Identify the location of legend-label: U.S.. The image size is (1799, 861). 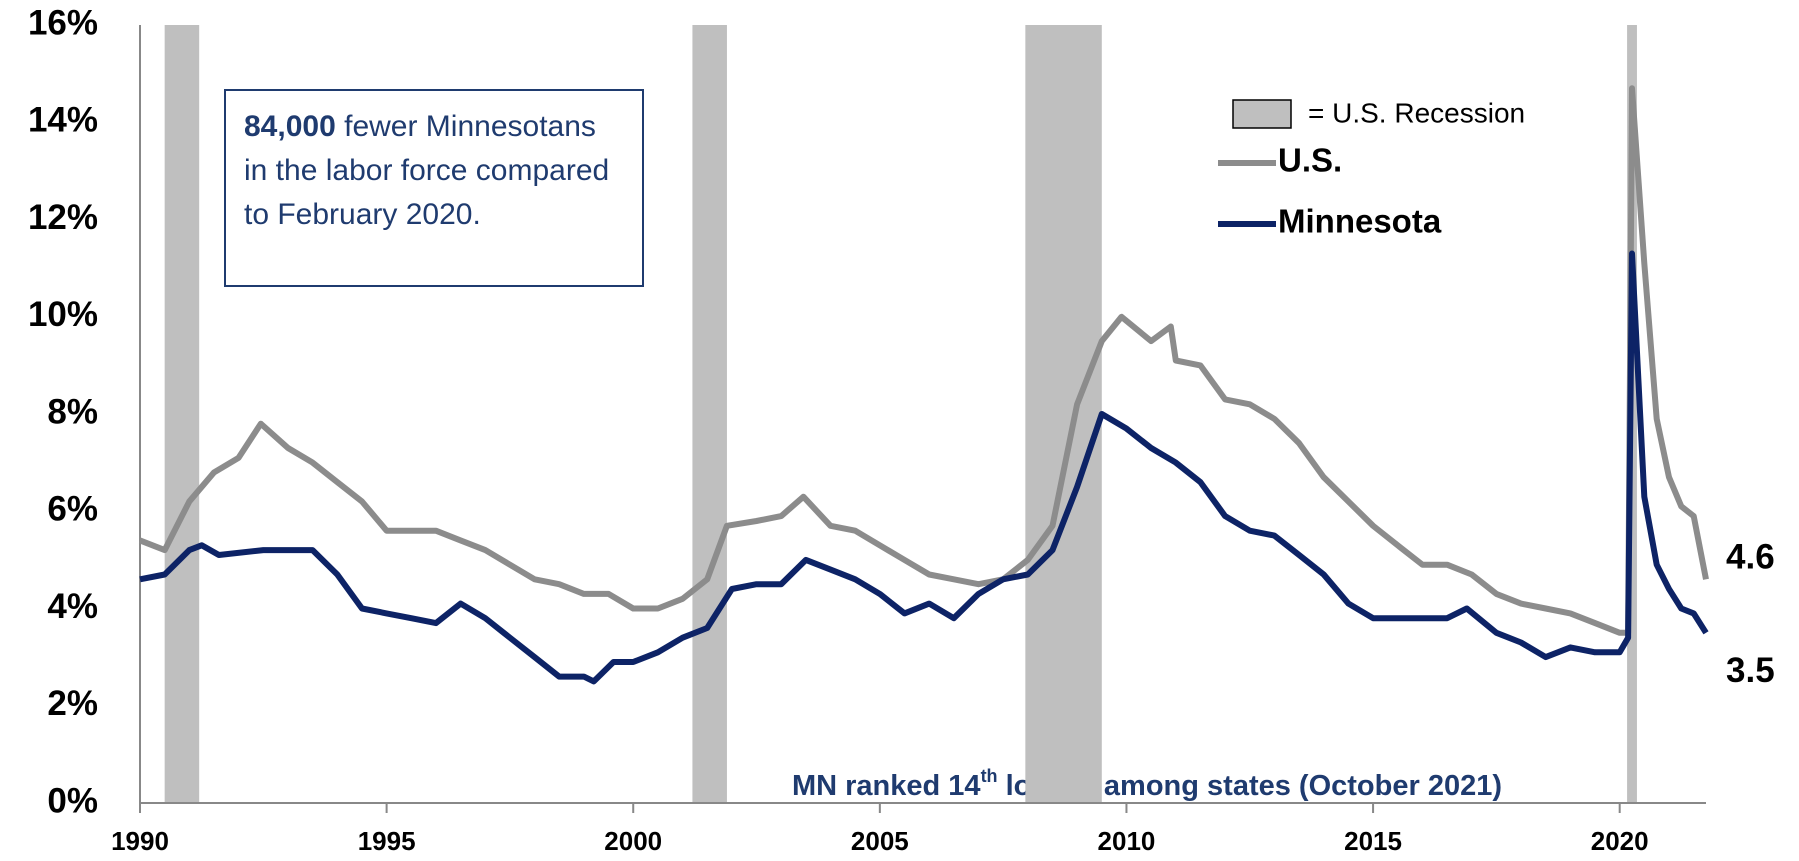
(1310, 160).